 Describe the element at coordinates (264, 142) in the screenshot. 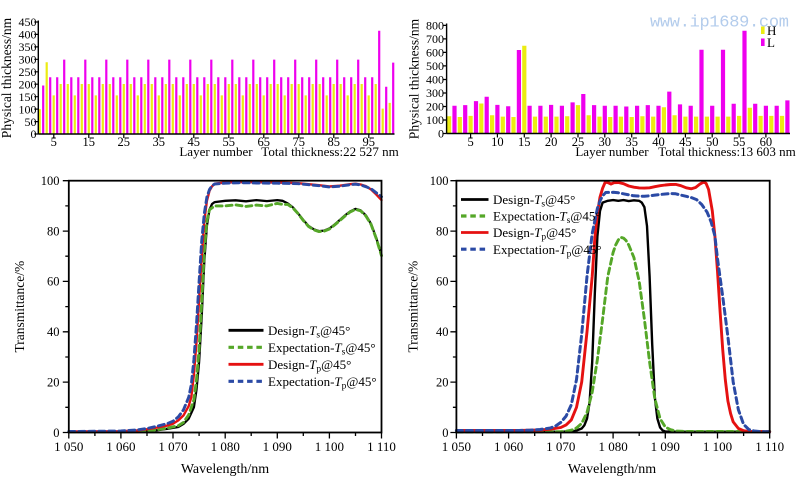

I see `svg-text: 65` at that location.